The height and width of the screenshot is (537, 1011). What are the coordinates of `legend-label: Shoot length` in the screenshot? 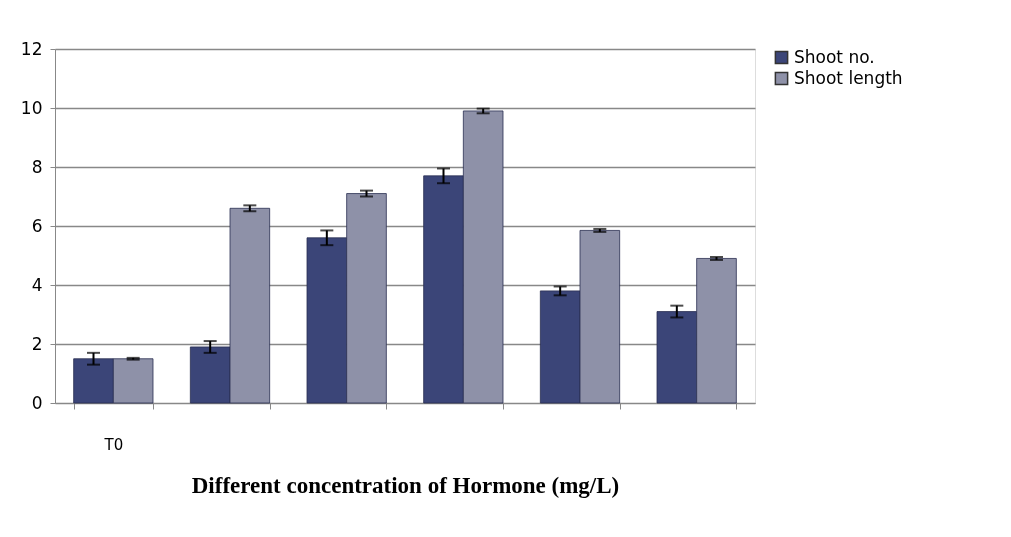 It's located at (848, 77).